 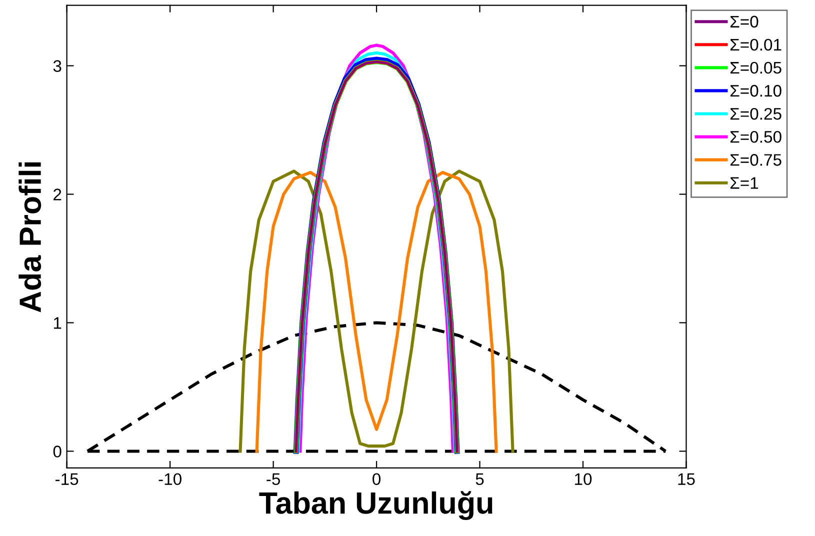 What do you see at coordinates (756, 90) in the screenshot?
I see `legend-label: Σ=0.10` at bounding box center [756, 90].